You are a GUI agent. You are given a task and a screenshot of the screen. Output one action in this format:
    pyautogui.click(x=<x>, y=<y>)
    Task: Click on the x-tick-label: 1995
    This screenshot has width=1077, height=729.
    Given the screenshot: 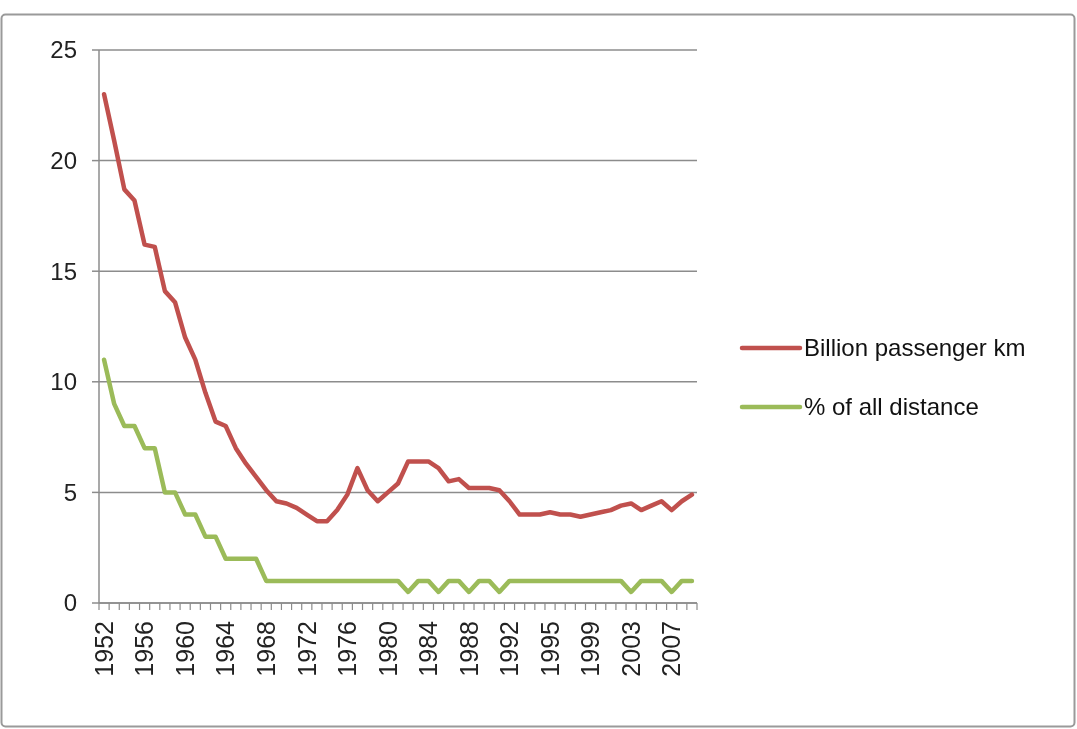 What is the action you would take?
    pyautogui.click(x=549, y=649)
    